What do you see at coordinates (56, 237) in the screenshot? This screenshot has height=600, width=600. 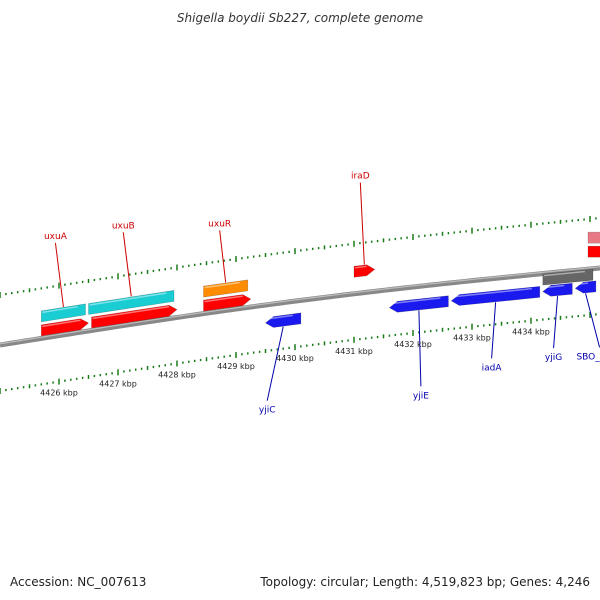 I see `gene-label-uxuA: uxuA` at bounding box center [56, 237].